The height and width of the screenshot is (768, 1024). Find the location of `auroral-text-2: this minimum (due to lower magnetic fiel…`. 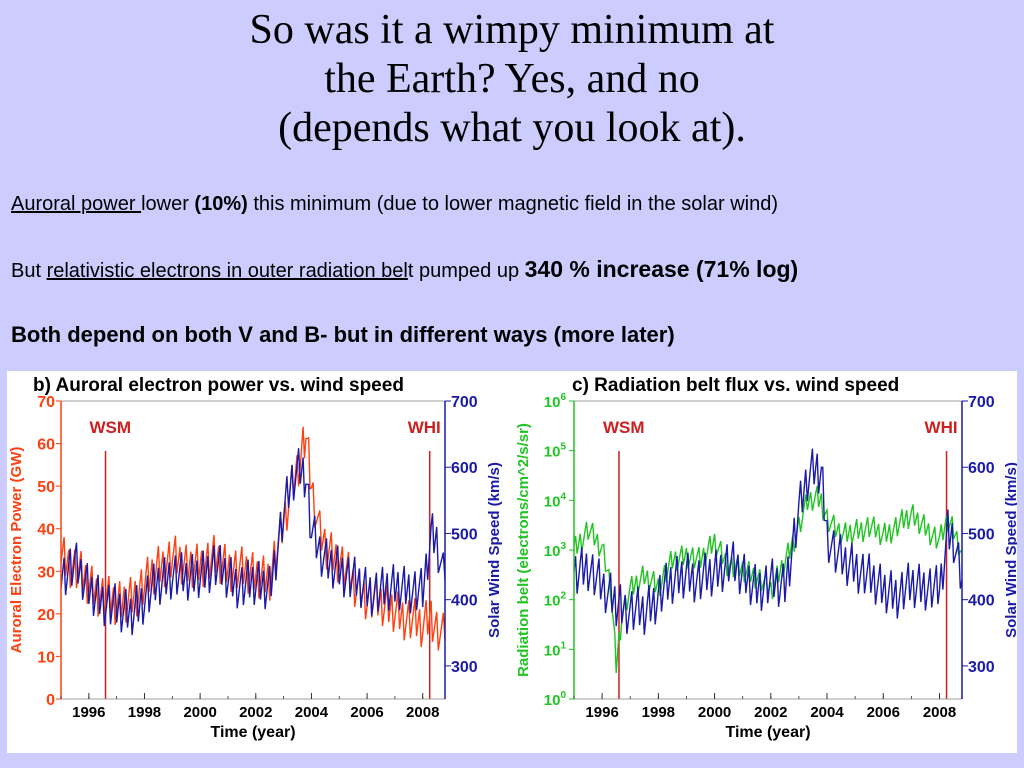

auroral-text-2: this minimum (due to lower magnetic fiel… is located at coordinates (512, 204).